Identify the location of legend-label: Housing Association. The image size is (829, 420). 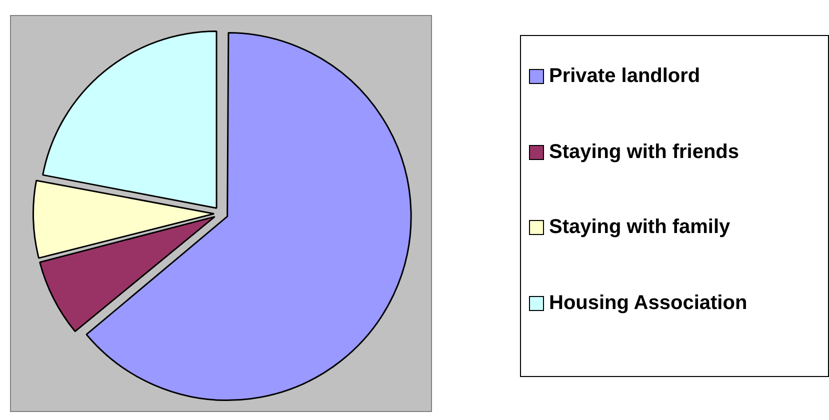
(648, 302).